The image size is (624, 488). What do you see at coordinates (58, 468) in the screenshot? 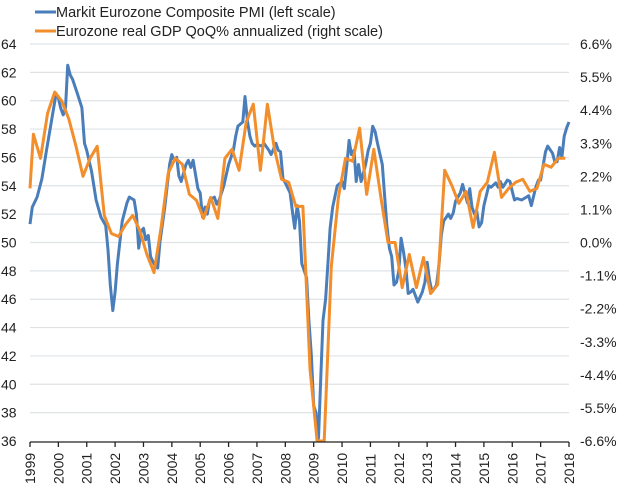
I see `x-tick-label: 2000` at bounding box center [58, 468].